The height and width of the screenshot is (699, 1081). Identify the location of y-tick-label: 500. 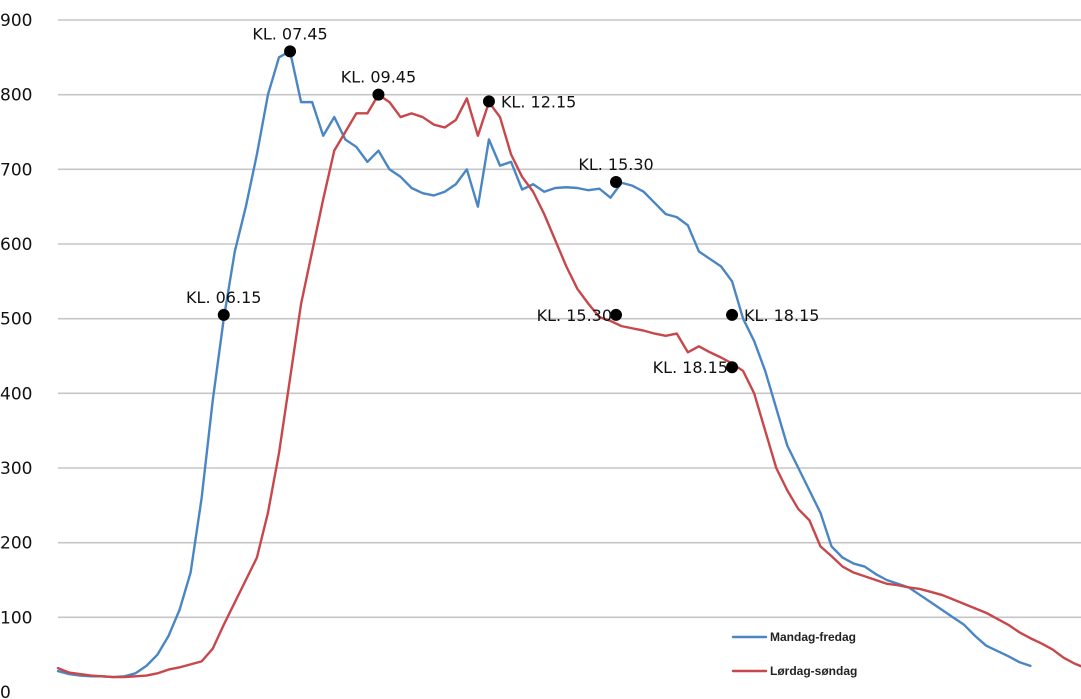
(16, 320).